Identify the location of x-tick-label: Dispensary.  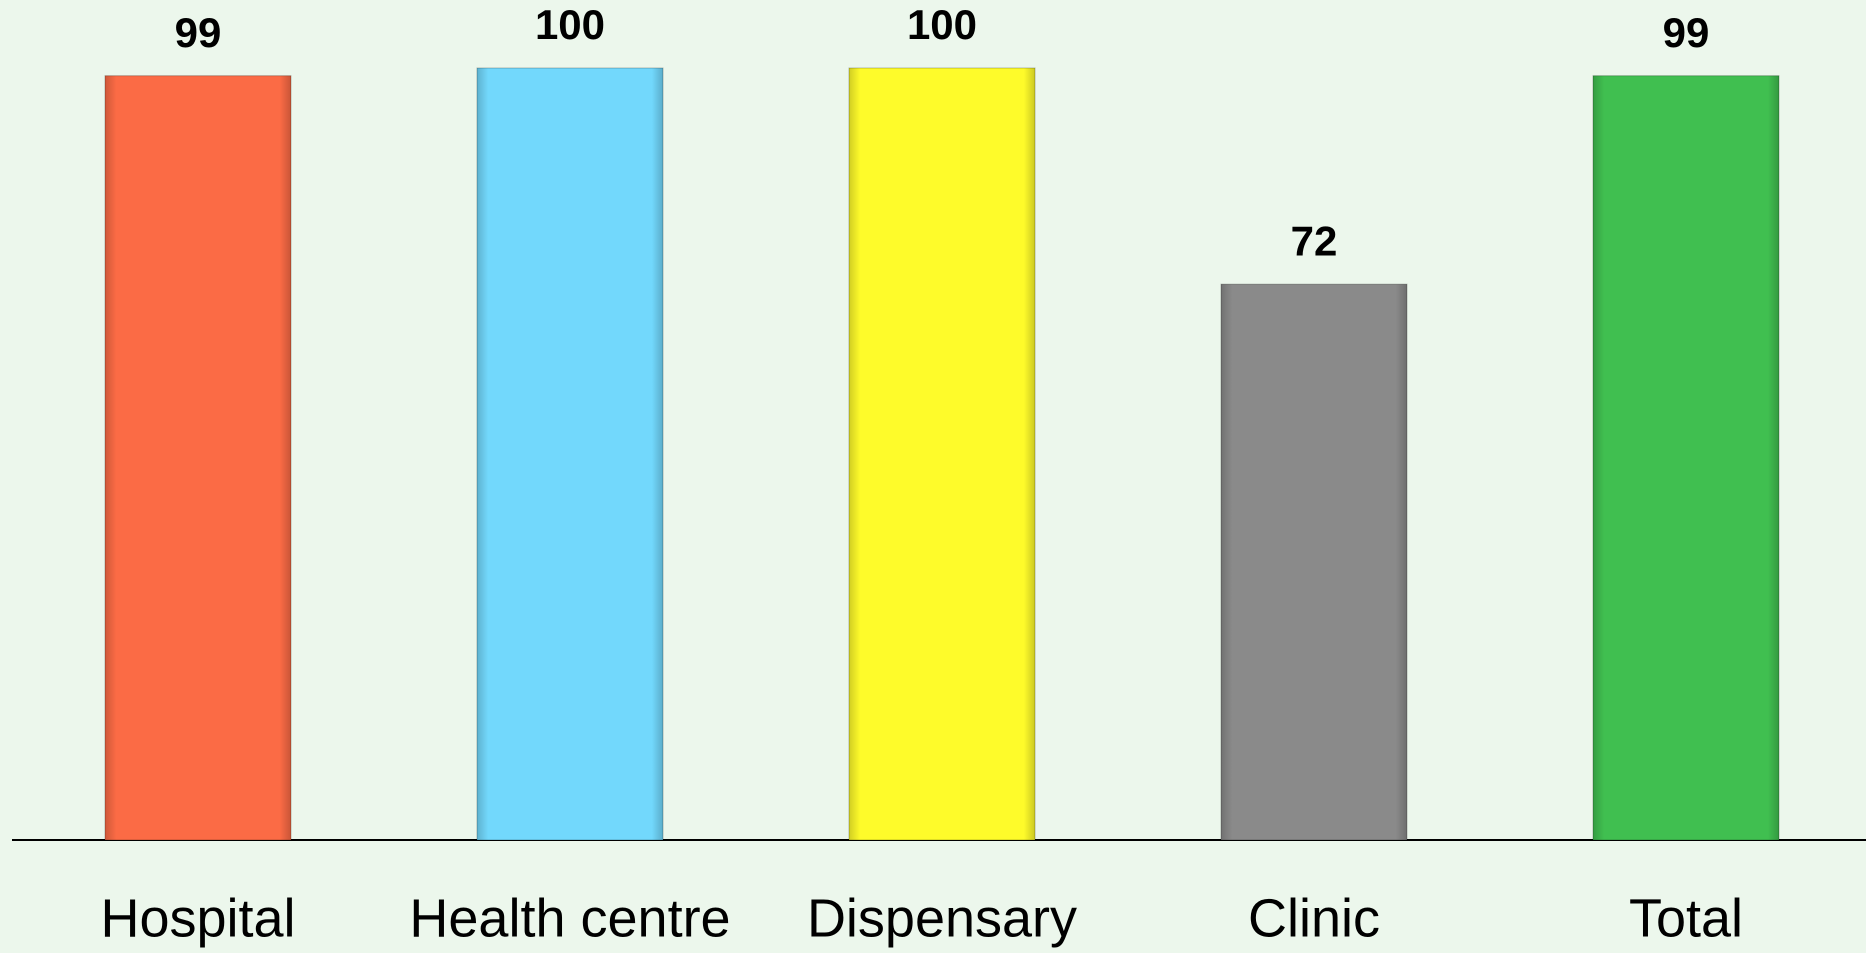
(942, 918).